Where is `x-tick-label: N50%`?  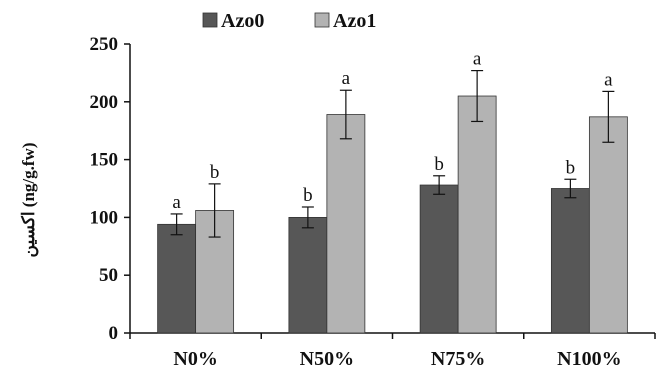
x-tick-label: N50% is located at coordinates (327, 359).